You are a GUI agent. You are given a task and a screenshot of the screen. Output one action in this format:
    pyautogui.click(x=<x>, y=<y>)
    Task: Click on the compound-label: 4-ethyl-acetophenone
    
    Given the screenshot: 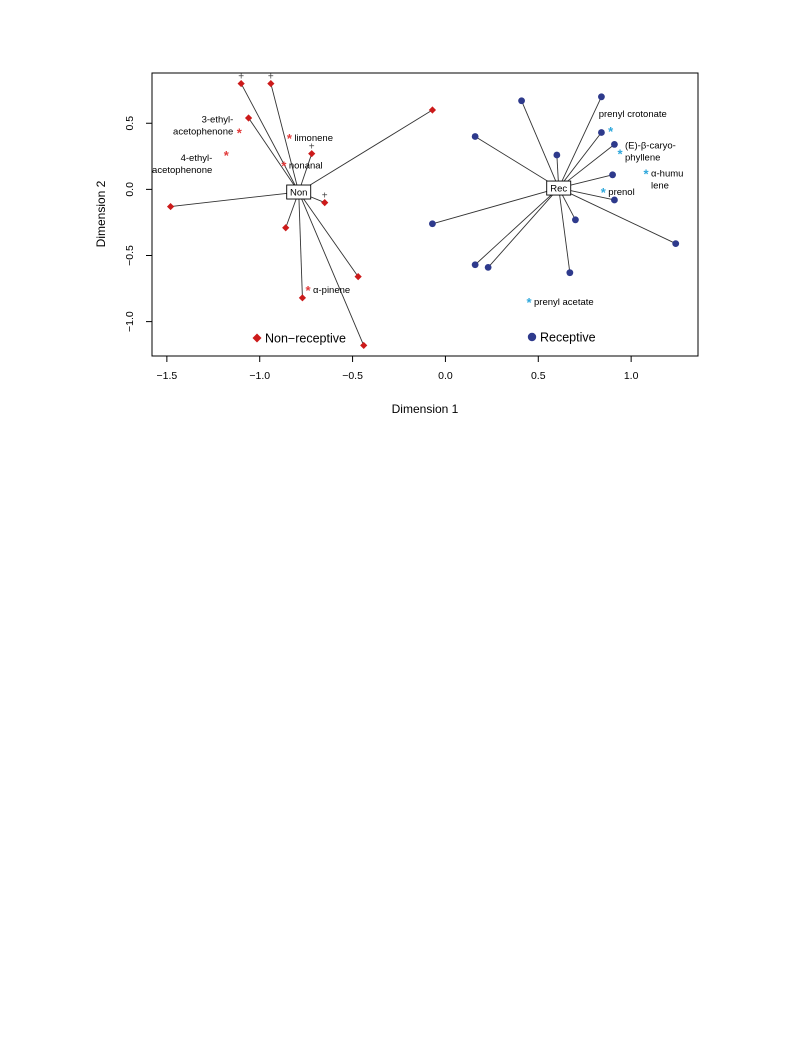 What is the action you would take?
    pyautogui.click(x=182, y=164)
    